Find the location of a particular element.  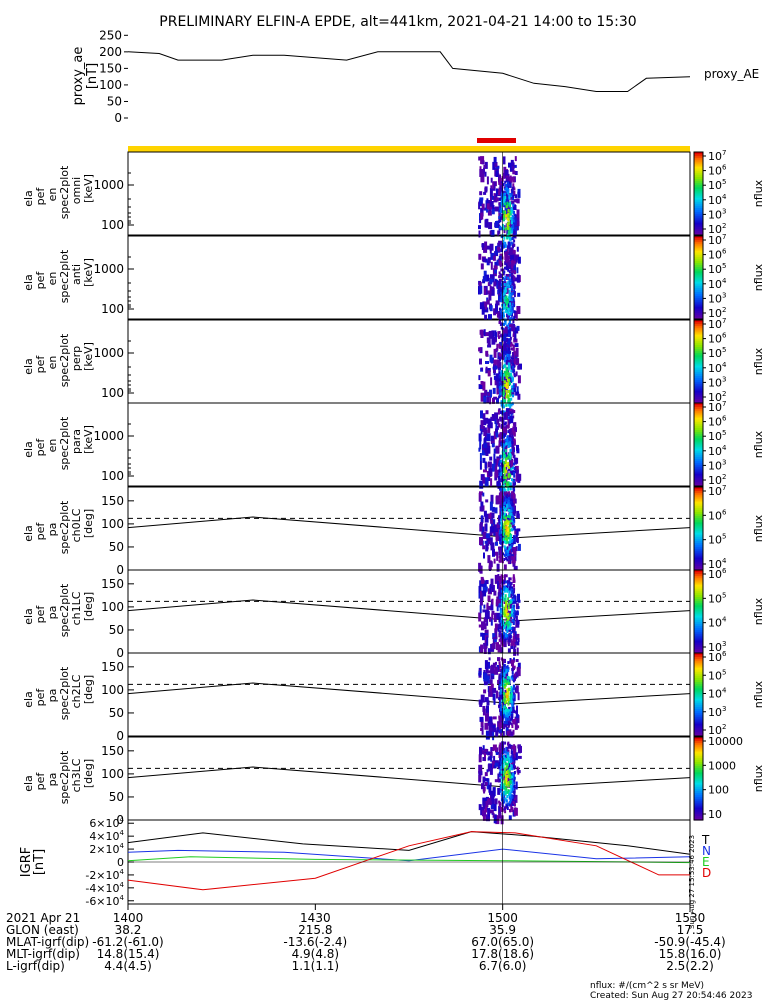

panel-ylabel: ela pef en spec2plot anti [keV] is located at coordinates (58, 276).